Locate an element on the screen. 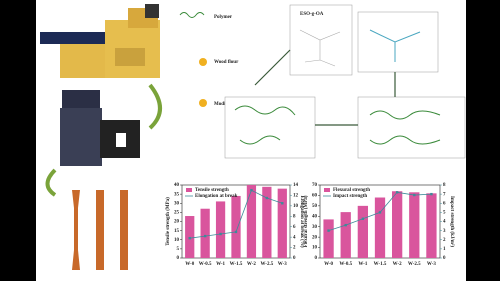  y2-tick-label: 2 is located at coordinates (294, 248).